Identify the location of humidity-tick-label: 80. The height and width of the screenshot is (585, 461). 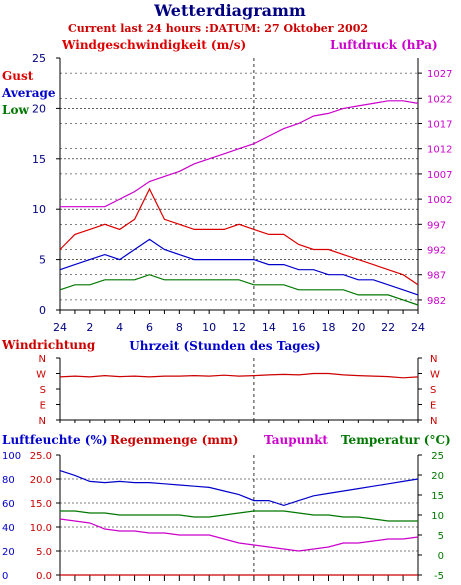
(8, 480).